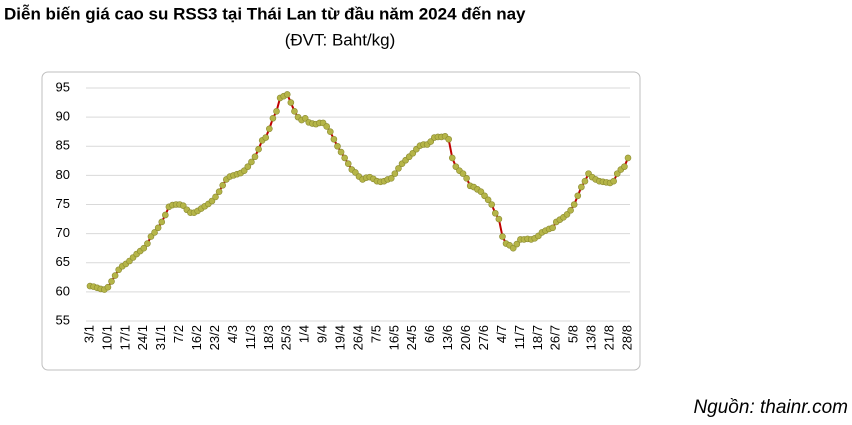  Describe the element at coordinates (770, 407) in the screenshot. I see `source-note: Nguồn: thainr.com` at that location.